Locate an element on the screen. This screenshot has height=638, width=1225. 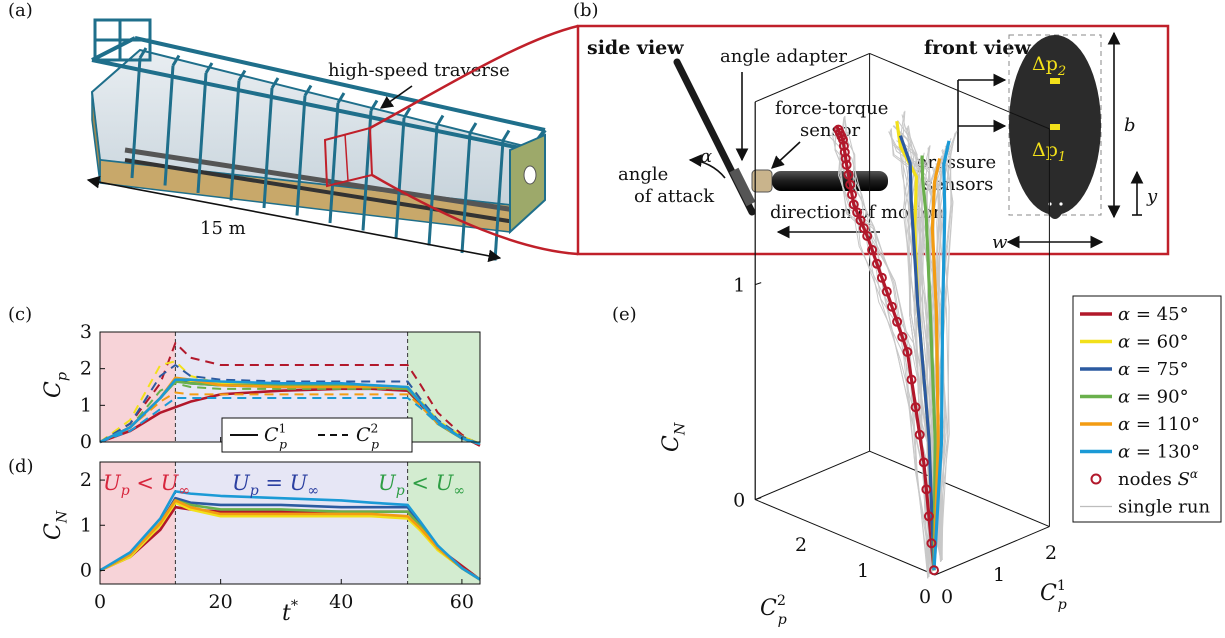
y-axis-label: C2 p is located at coordinates (773, 610).